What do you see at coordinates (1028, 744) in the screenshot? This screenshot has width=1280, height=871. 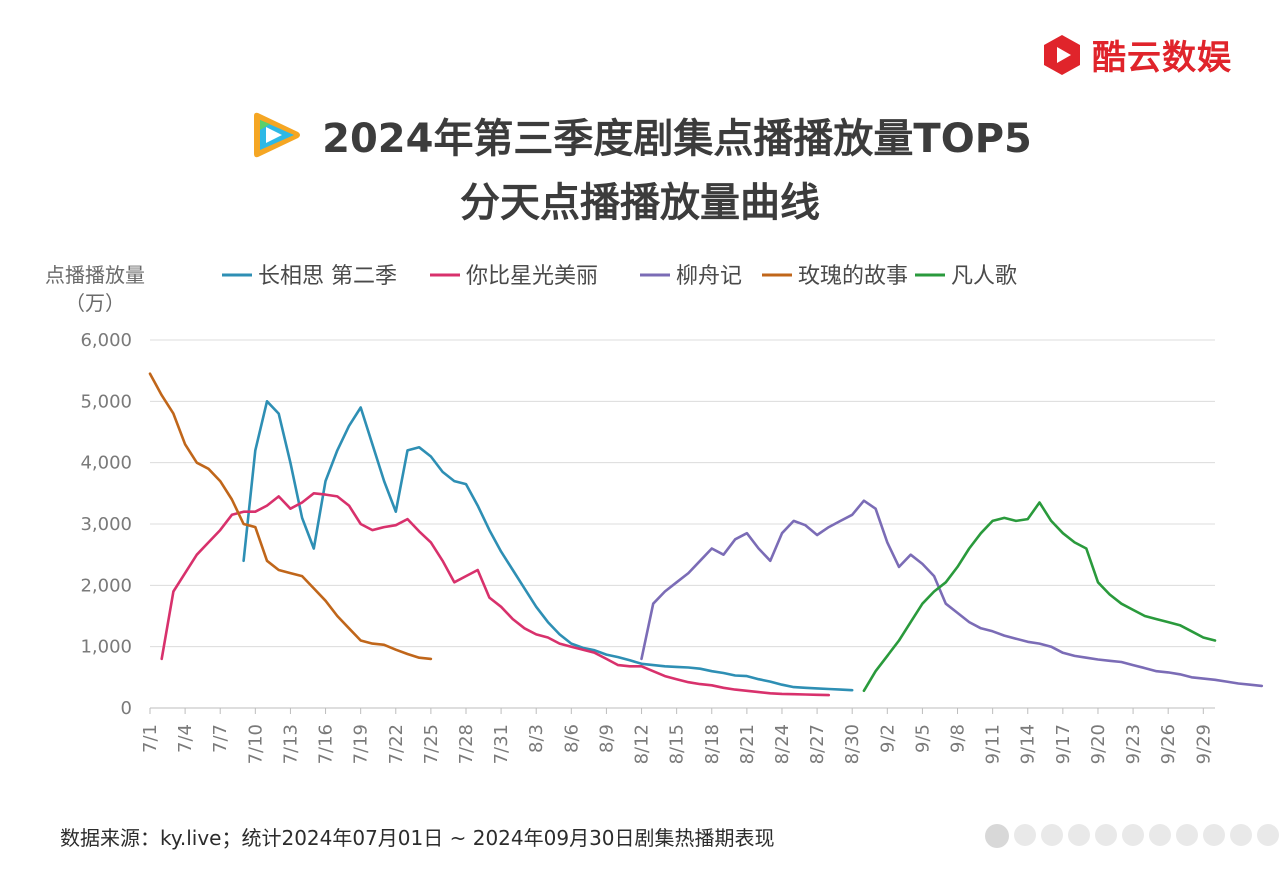 I see `x-tick-label: 9/14` at bounding box center [1028, 744].